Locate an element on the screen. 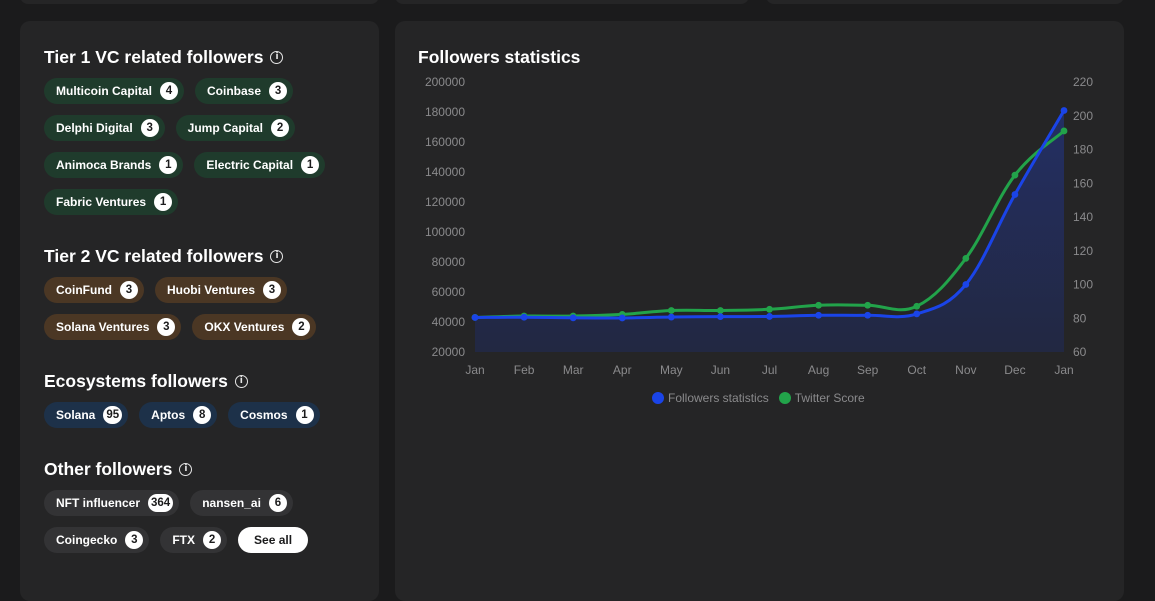  left-axis-tick-label: 120000 is located at coordinates (445, 202).